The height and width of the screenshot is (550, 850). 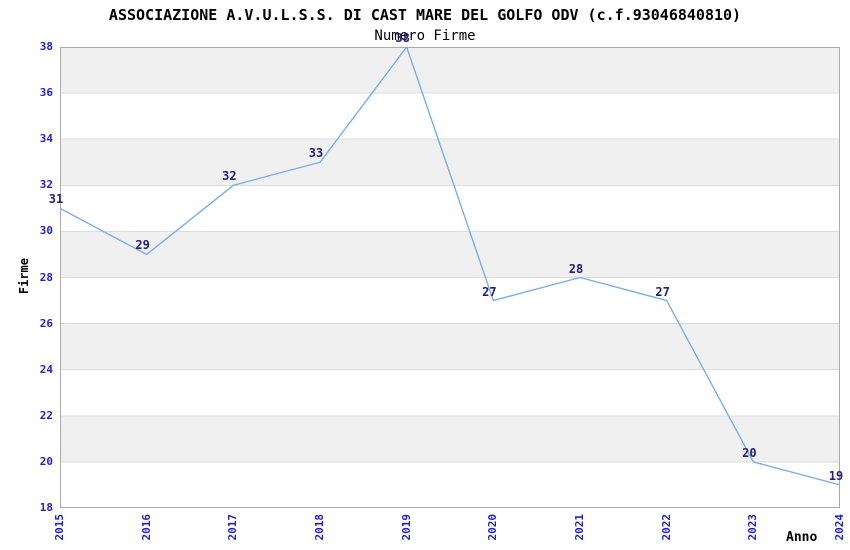 I want to click on value-label: 38, so click(x=402, y=38).